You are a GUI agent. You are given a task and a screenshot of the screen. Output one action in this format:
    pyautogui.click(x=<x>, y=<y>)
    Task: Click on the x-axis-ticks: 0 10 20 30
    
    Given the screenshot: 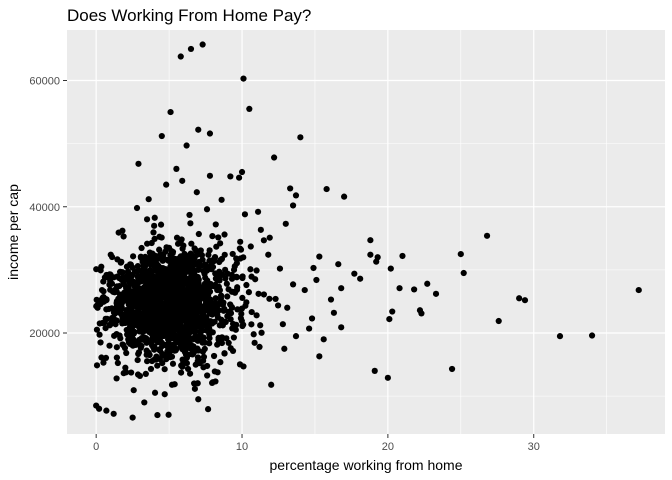 What is the action you would take?
    pyautogui.click(x=316, y=443)
    